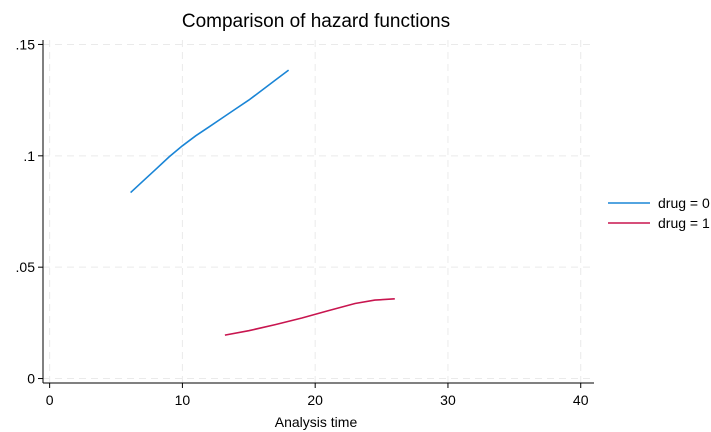 This screenshot has width=711, height=432. Describe the element at coordinates (29, 156) in the screenshot. I see `y-tick-label: .1` at that location.